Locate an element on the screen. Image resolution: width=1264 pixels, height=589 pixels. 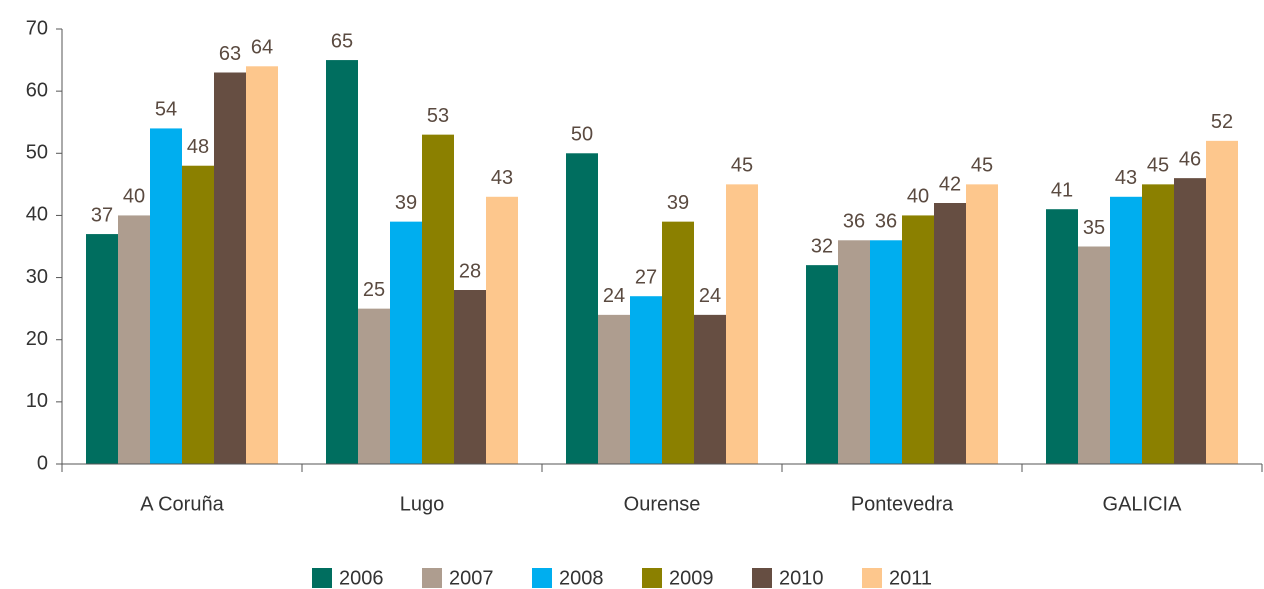
value-label: 52 is located at coordinates (1222, 122).